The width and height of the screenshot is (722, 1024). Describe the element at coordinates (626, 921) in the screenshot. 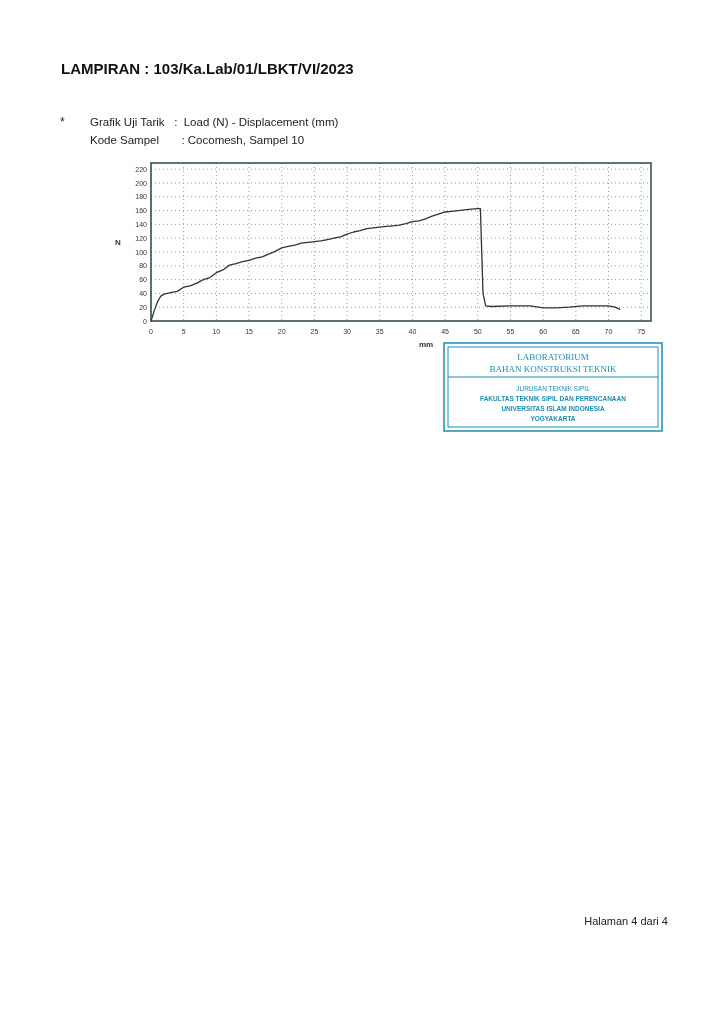

I see `text: Halaman 4 dari 4` at that location.